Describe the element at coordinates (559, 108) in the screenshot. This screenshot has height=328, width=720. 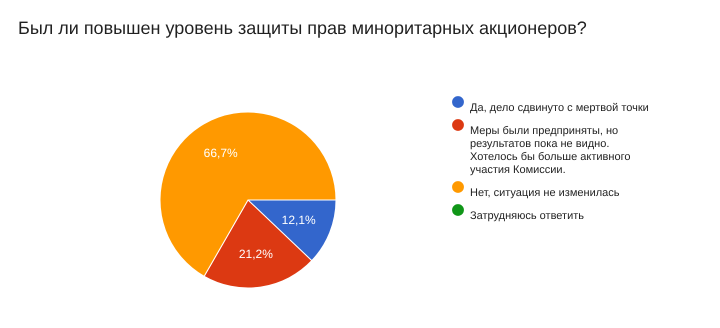
I see `legend-label: Да, дело сдвинуто с мертвой точки` at that location.